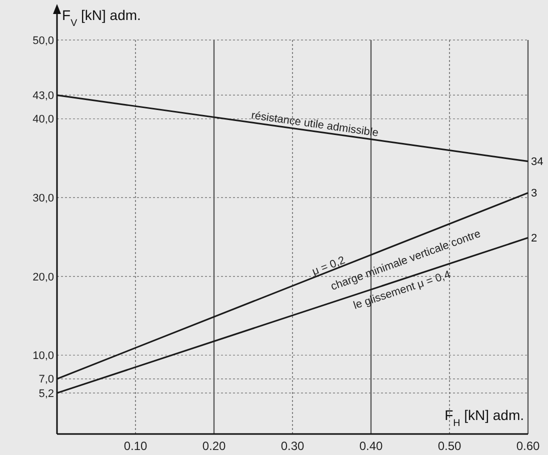  I want to click on y-tick-label: 40,0, so click(43, 120).